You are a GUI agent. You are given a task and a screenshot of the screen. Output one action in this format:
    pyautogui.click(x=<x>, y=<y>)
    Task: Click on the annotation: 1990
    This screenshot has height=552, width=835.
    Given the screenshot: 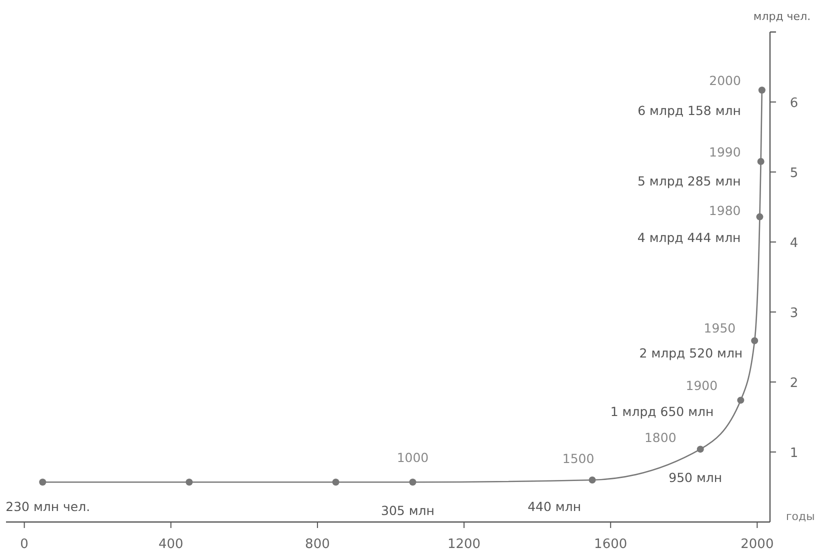 What is the action you would take?
    pyautogui.click(x=725, y=152)
    